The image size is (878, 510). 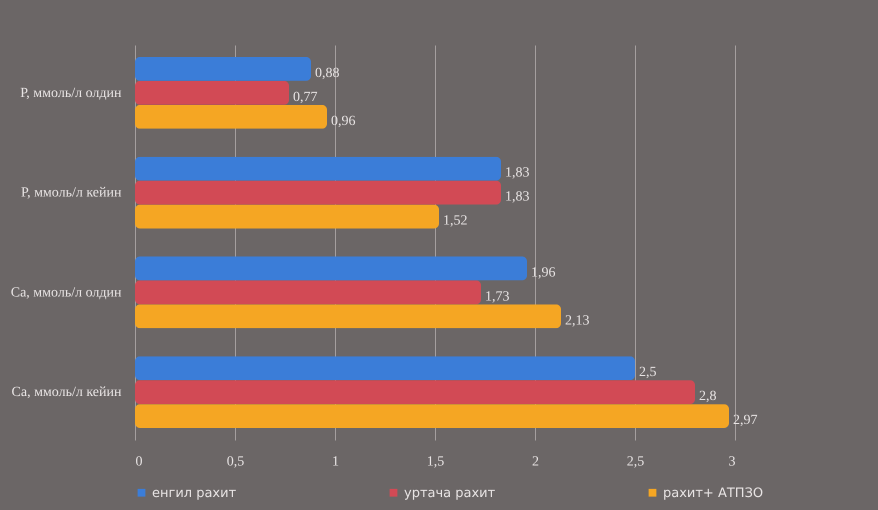 I want to click on x-tick-label: 3, so click(x=732, y=462).